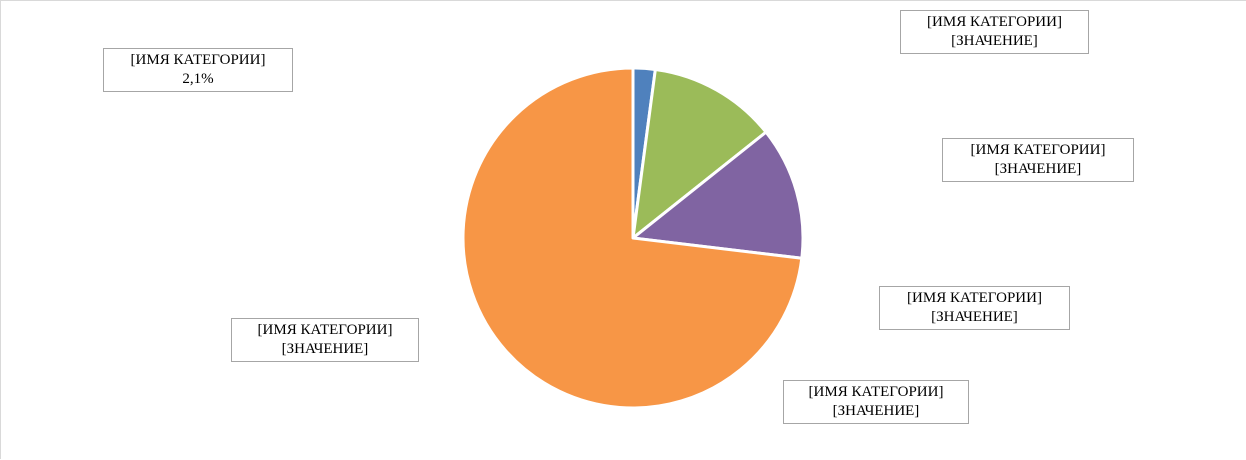  Describe the element at coordinates (974, 308) in the screenshot. I see `data-label-slice-3: [ИМЯ КАТЕГОРИИ] [ЗНАЧЕНИЕ]` at that location.